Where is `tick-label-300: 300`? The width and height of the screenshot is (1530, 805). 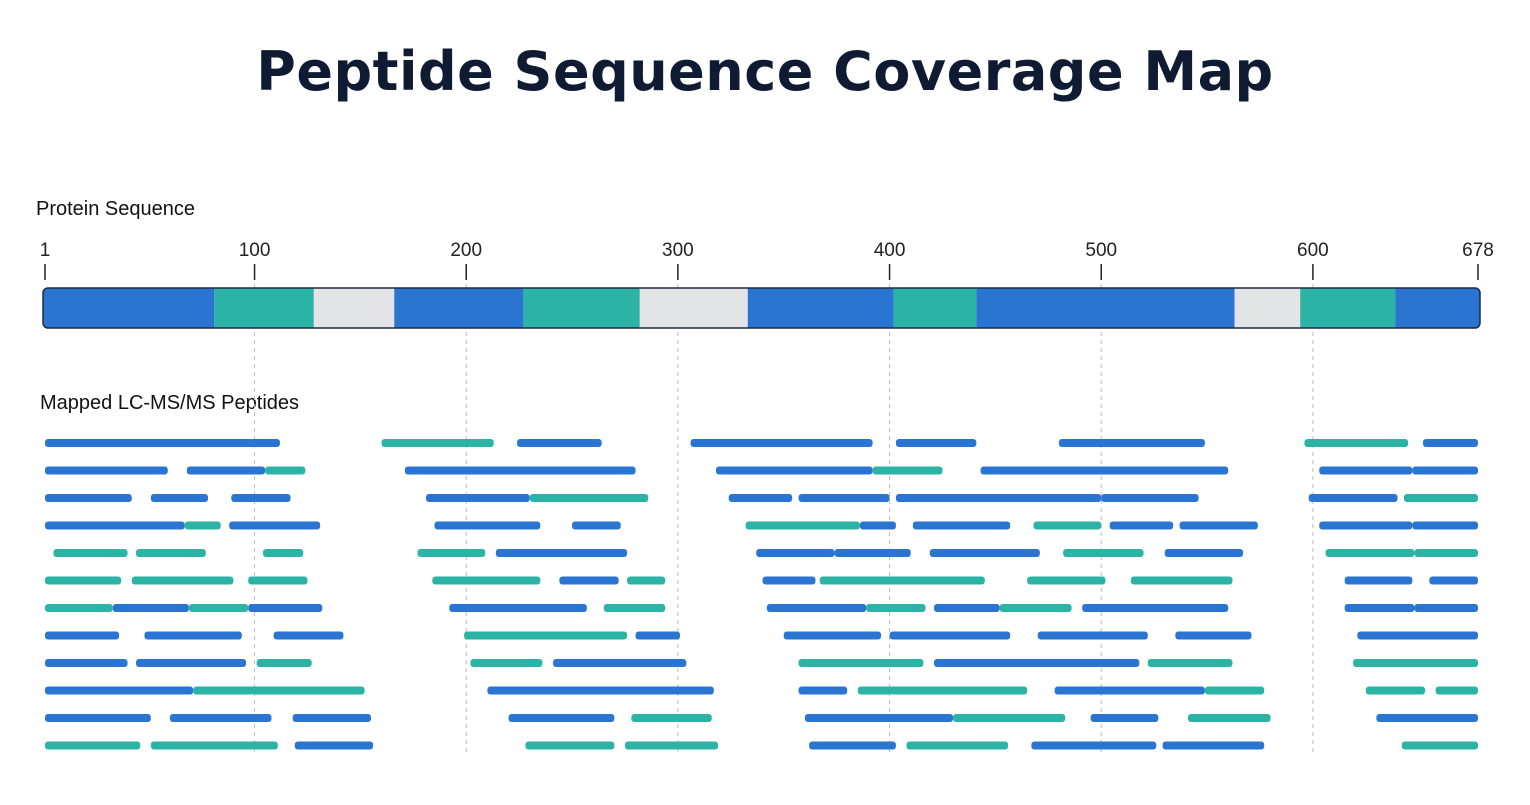 tick-label-300: 300 is located at coordinates (678, 250).